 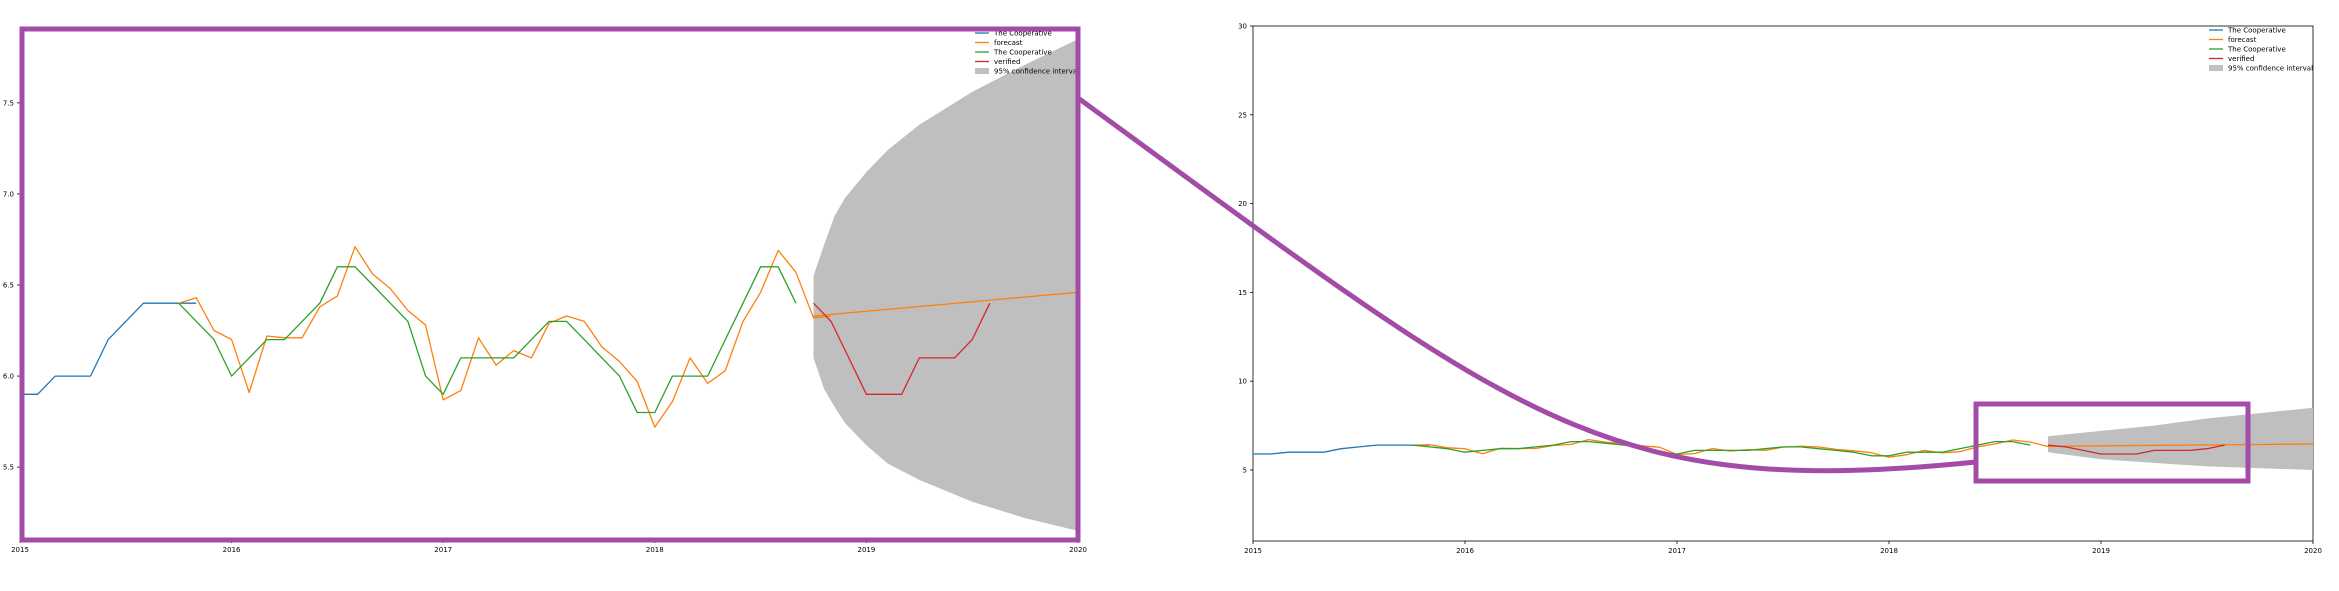 I want to click on y-tick-label: 7.5, so click(x=8, y=103).